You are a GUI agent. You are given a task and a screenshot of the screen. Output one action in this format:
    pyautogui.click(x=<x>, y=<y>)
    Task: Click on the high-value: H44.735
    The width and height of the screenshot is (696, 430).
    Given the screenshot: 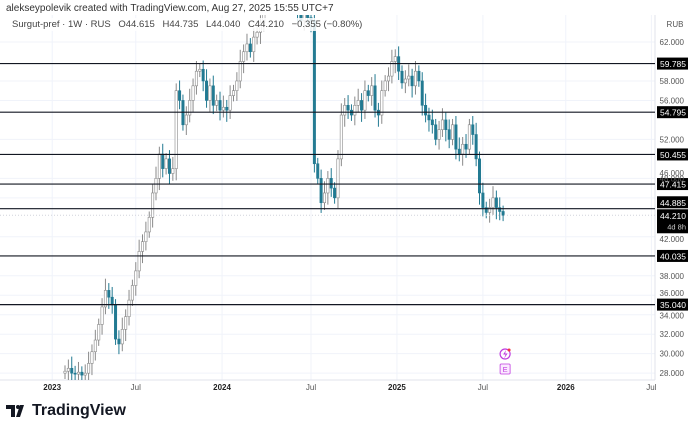 What is the action you would take?
    pyautogui.click(x=180, y=24)
    